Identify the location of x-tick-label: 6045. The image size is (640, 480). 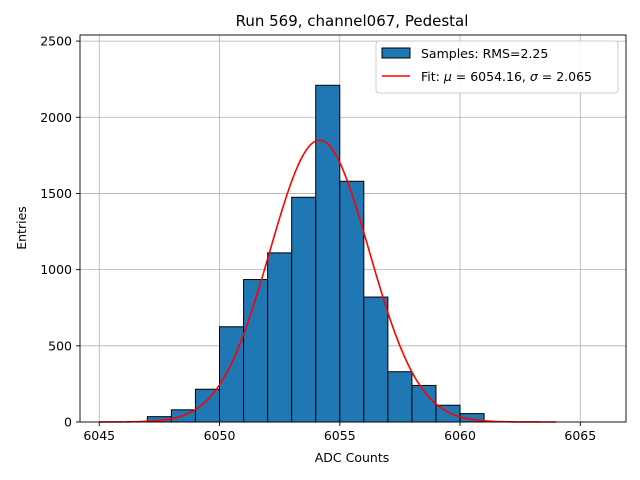
(99, 435).